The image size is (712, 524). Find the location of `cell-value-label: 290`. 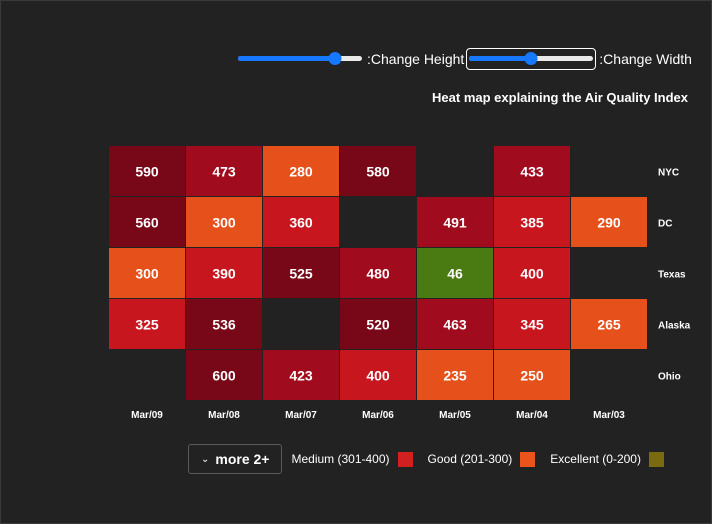

cell-value-label: 290 is located at coordinates (609, 223).